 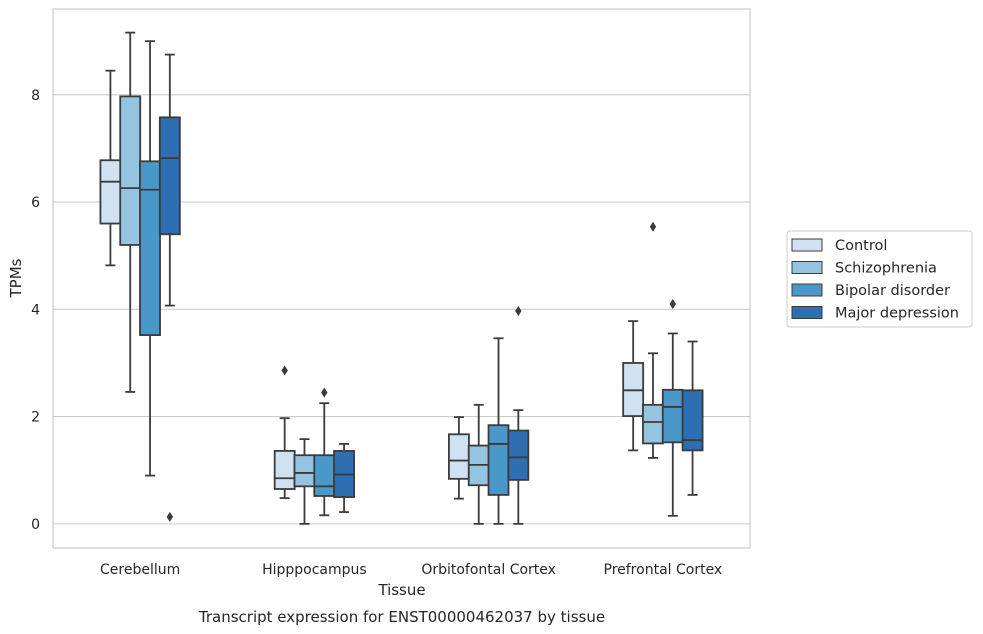 I want to click on legend-item: Control, so click(x=839, y=246).